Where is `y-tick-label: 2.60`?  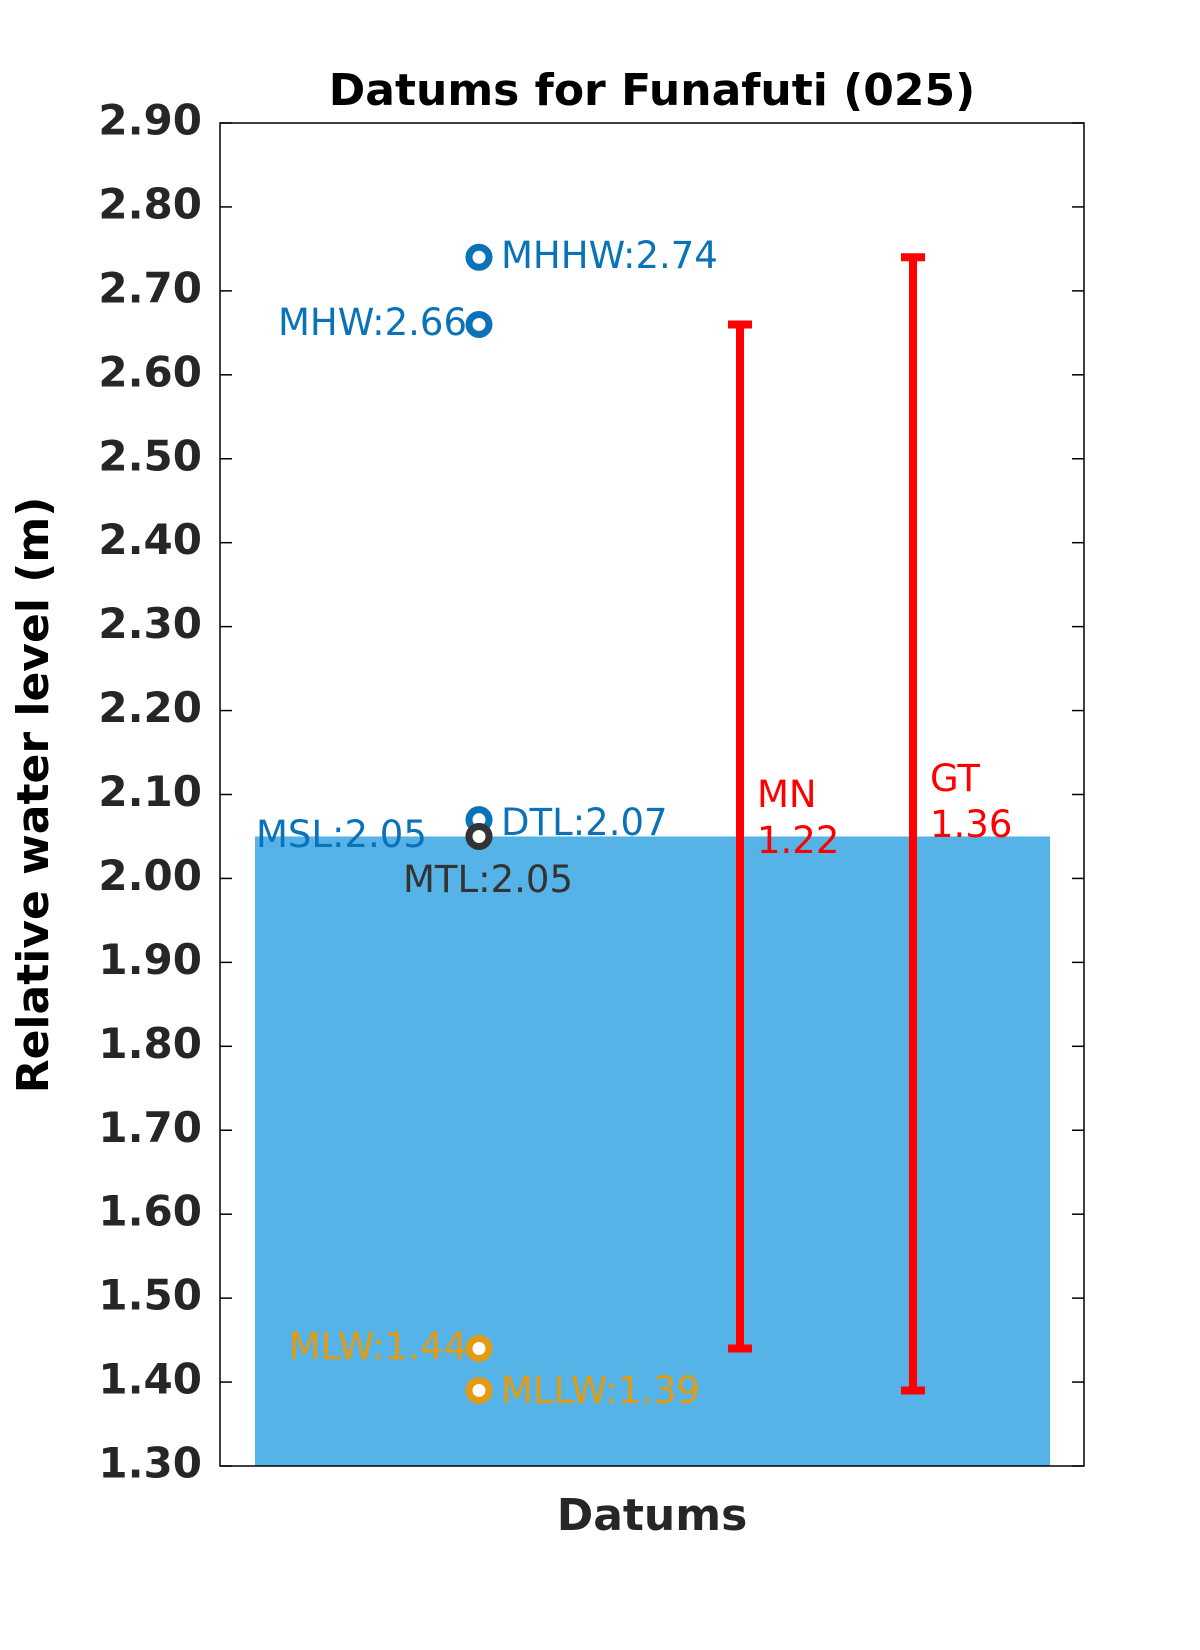 y-tick-label: 2.60 is located at coordinates (150, 371).